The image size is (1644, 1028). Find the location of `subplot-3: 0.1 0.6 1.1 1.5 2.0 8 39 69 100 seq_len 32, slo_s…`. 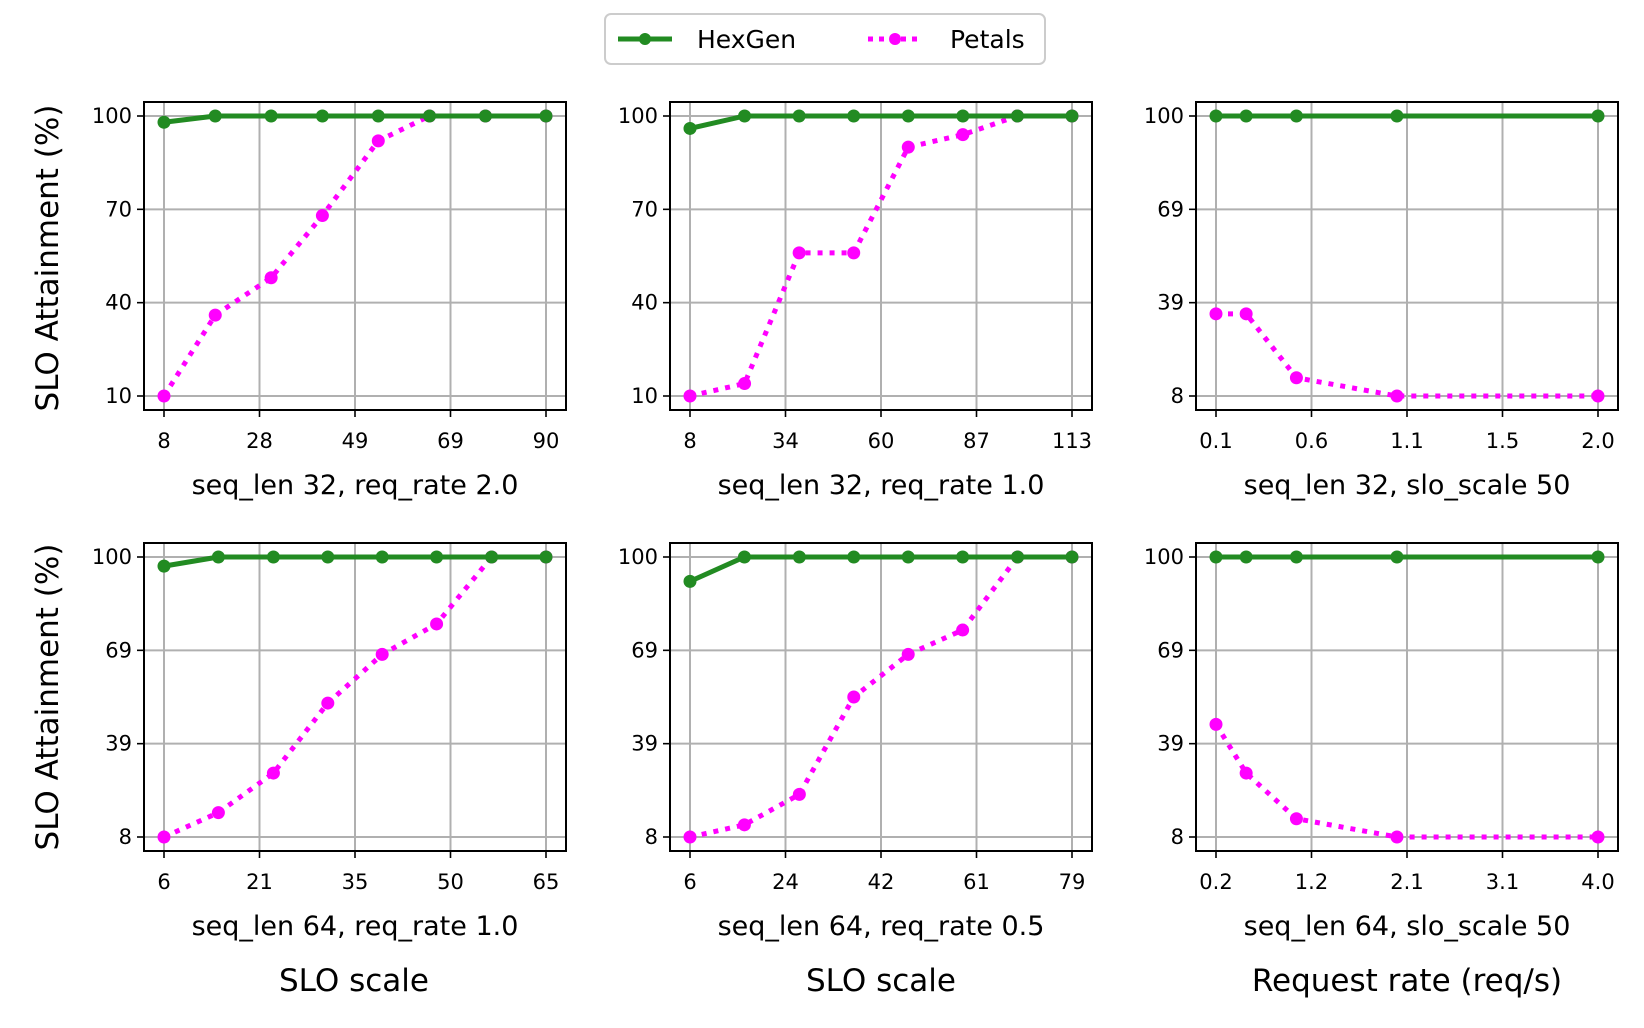

subplot-3: 0.1 0.6 1.1 1.5 2.0 8 39 69 100 seq_len 32, slo_s… is located at coordinates (1381, 301).